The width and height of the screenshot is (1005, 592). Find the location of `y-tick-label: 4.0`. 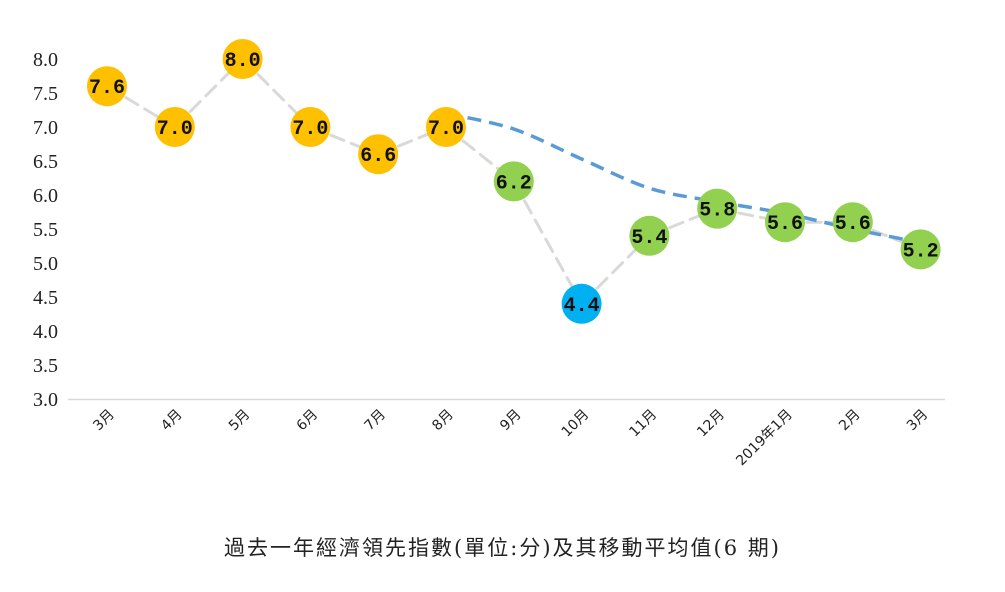

y-tick-label: 4.0 is located at coordinates (45, 332).